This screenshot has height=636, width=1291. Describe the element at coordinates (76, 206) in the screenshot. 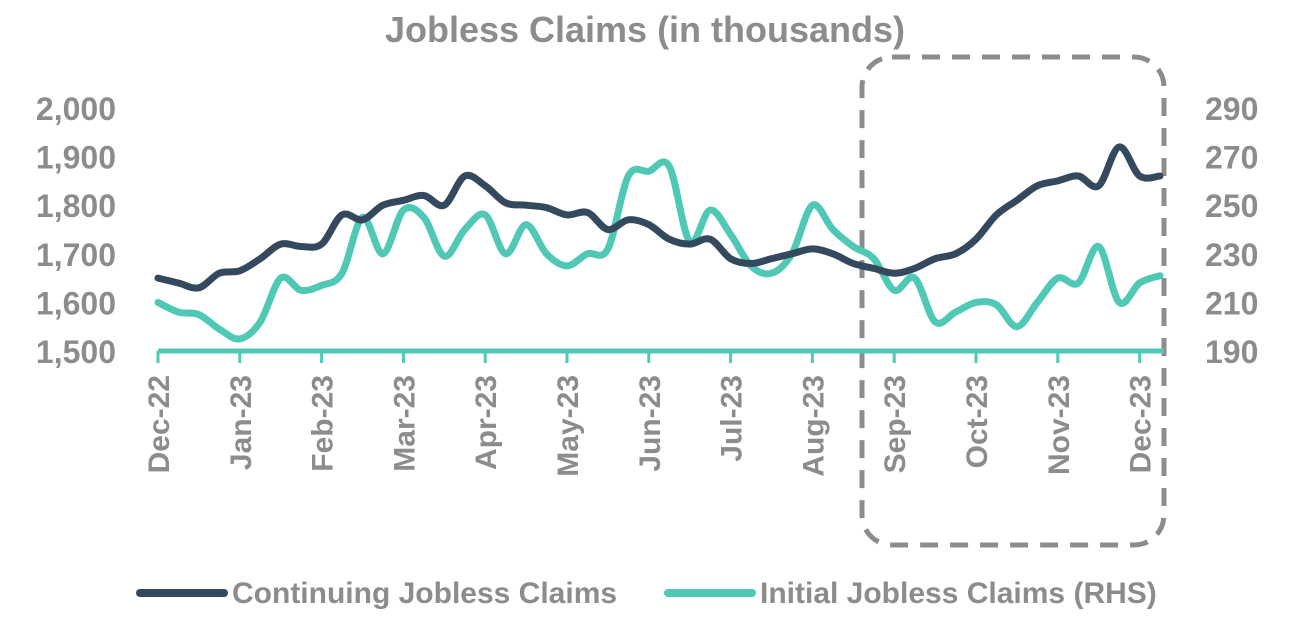

I see `left-axis-tick-label: 1,800` at that location.